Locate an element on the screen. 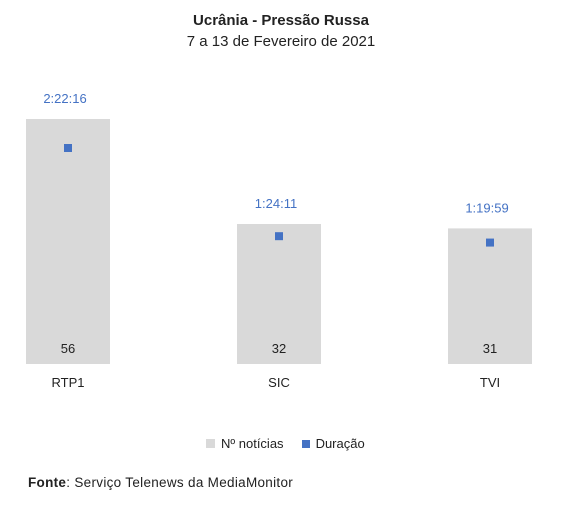  bar-sic is located at coordinates (279, 294).